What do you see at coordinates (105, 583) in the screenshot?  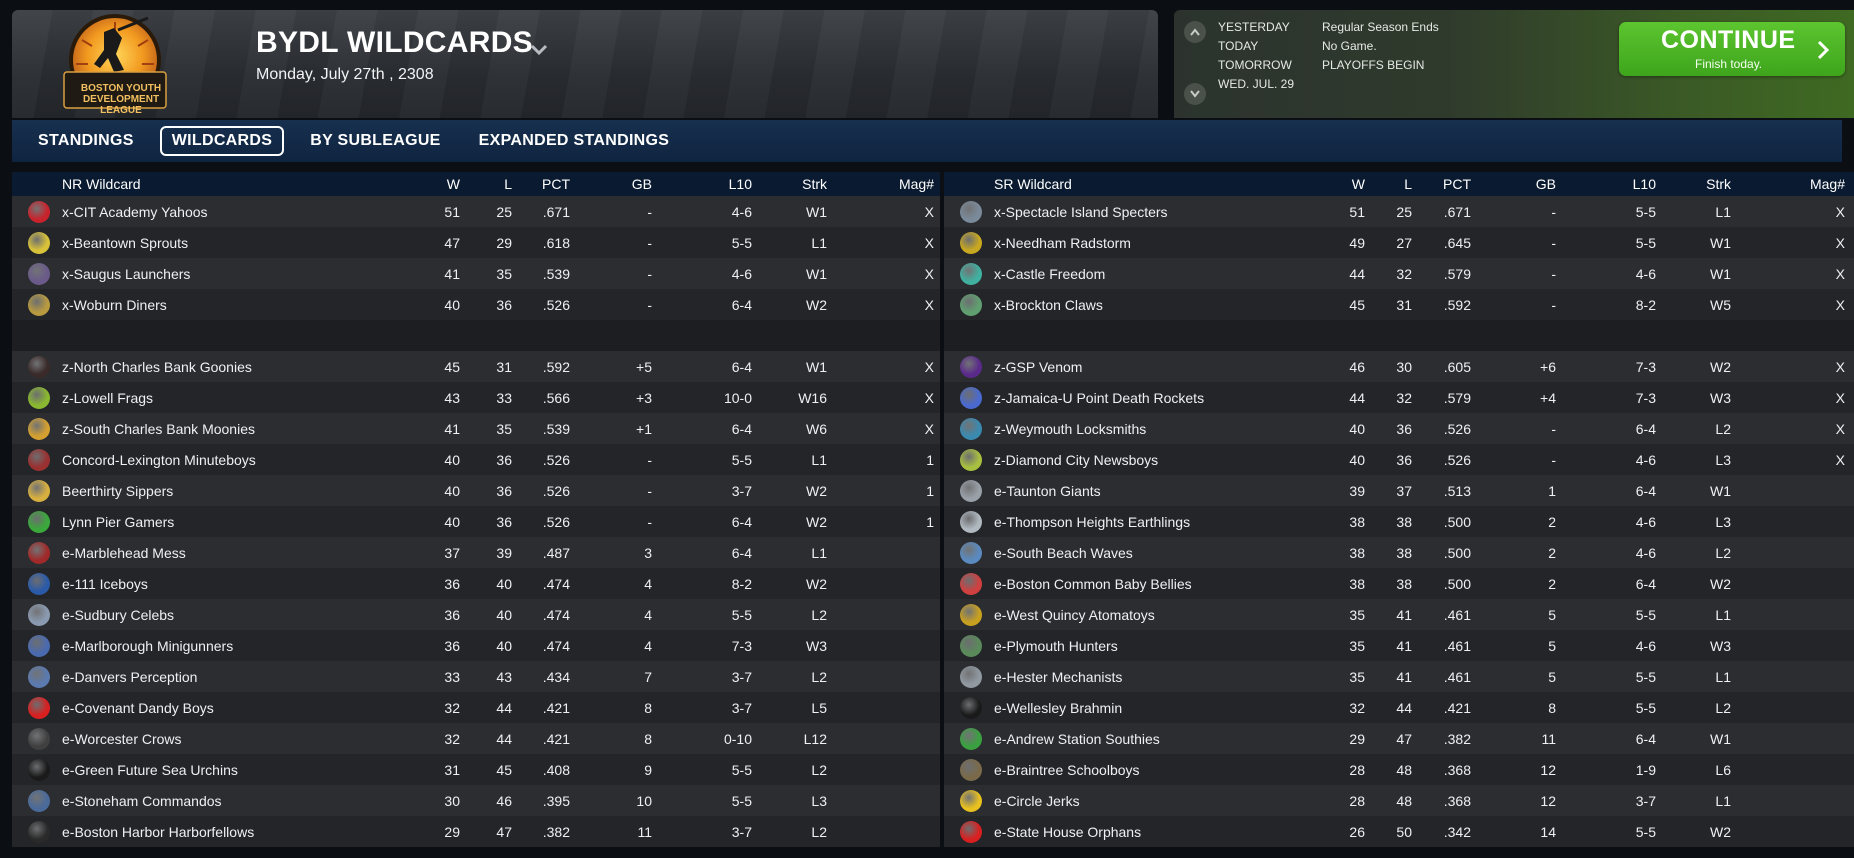 I see `team-name: e-111 Iceboys` at bounding box center [105, 583].